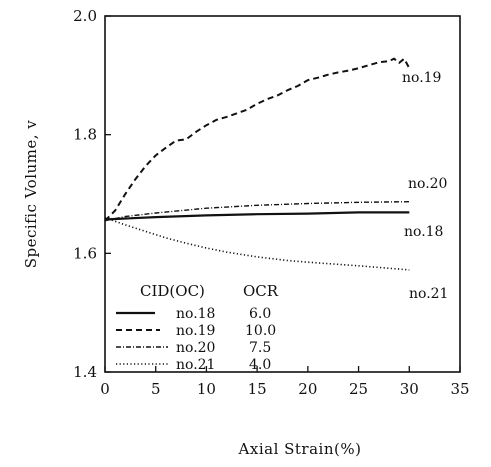 The width and height of the screenshot is (491, 467). I want to click on x-tick-label-5: 25, so click(358, 389).